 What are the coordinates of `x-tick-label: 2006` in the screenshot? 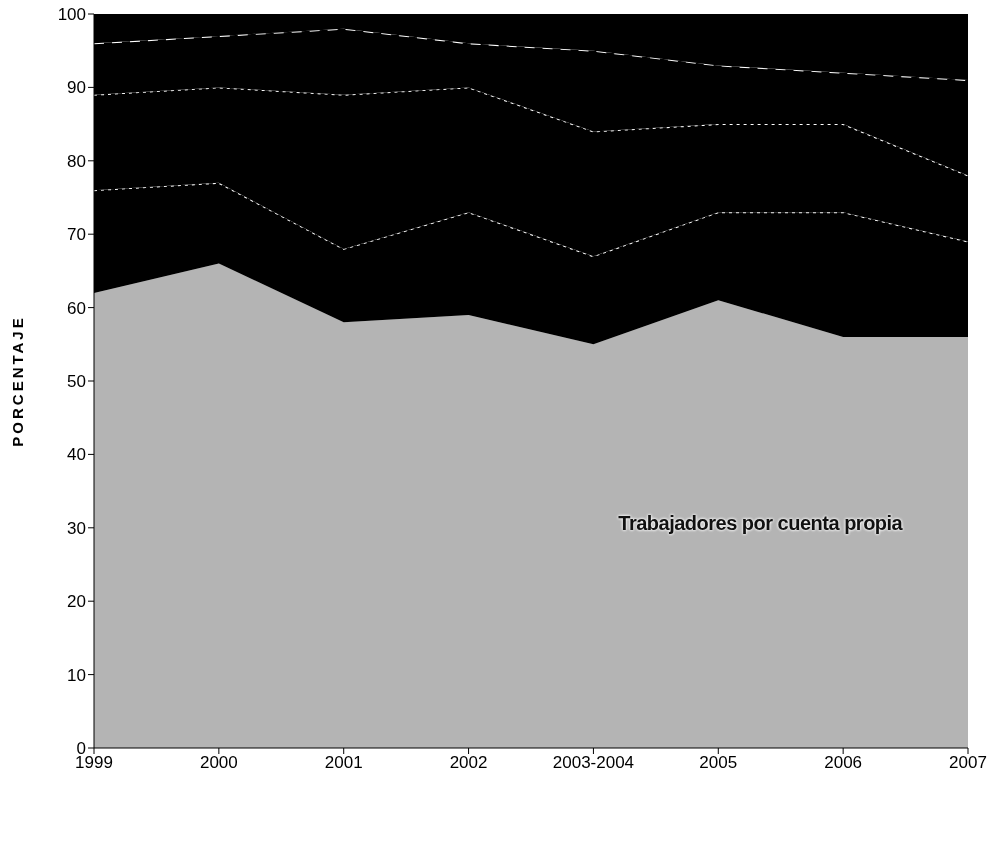 It's located at (843, 763).